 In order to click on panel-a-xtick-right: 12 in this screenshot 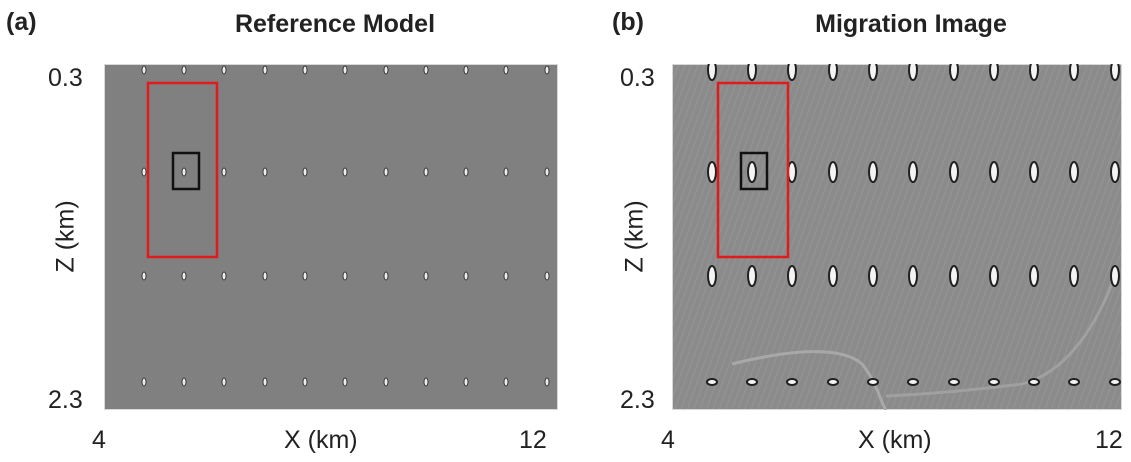, I will do `click(533, 440)`.